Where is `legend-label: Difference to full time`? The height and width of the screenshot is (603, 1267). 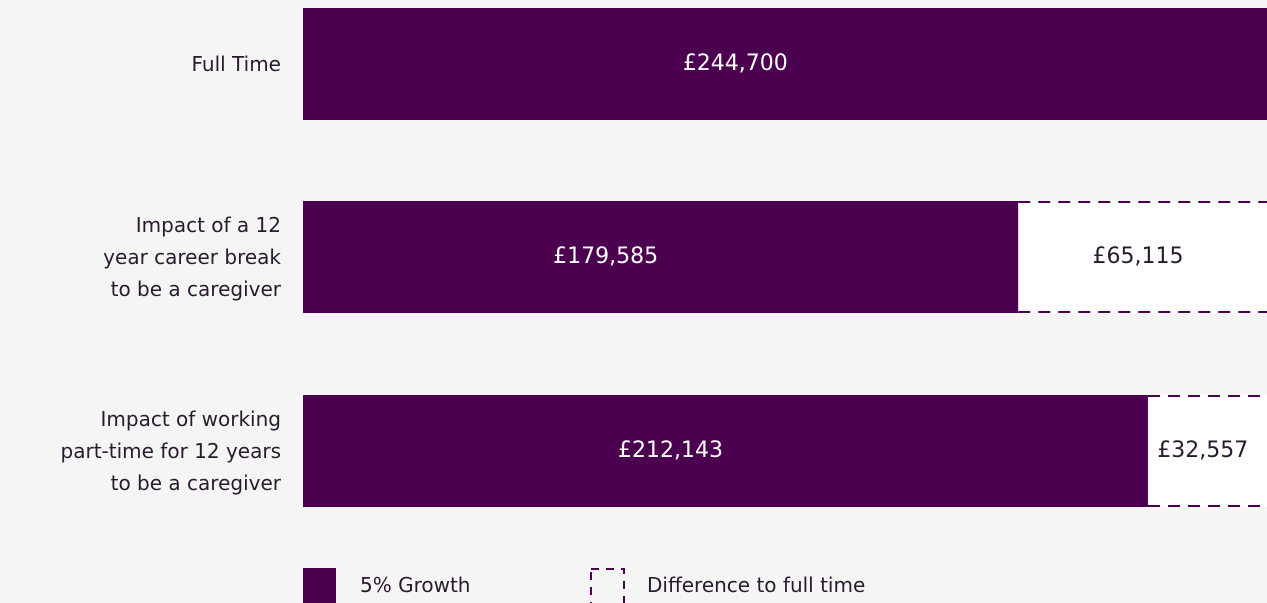
legend-label: Difference to full time is located at coordinates (756, 585).